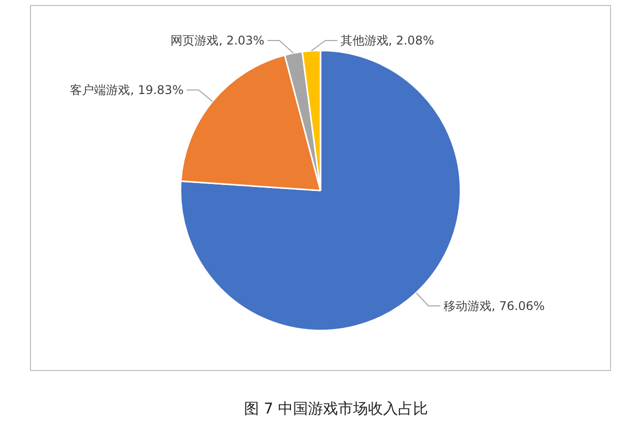 The image size is (641, 434). What do you see at coordinates (217, 41) in the screenshot?
I see `slice-label: 网页游戏, 2.03%` at bounding box center [217, 41].